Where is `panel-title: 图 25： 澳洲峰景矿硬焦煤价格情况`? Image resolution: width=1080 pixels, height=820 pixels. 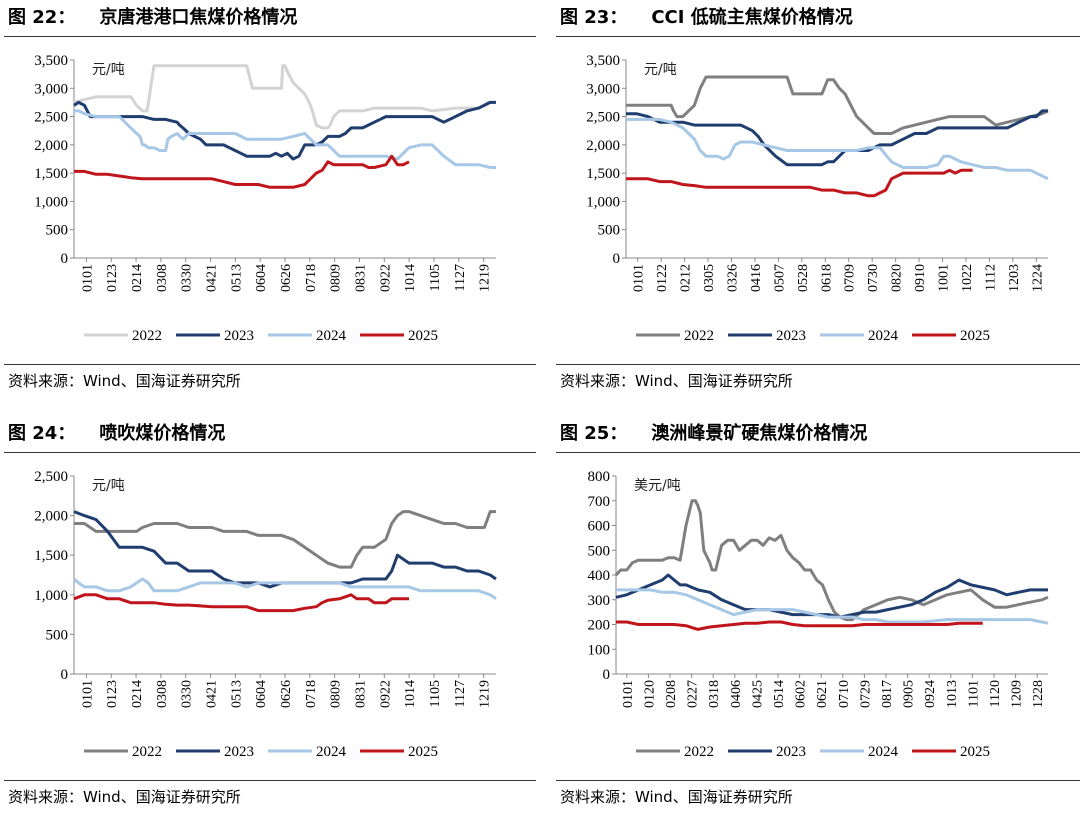 panel-title: 图 25： 澳洲峰景矿硬焦煤价格情况 is located at coordinates (713, 434).